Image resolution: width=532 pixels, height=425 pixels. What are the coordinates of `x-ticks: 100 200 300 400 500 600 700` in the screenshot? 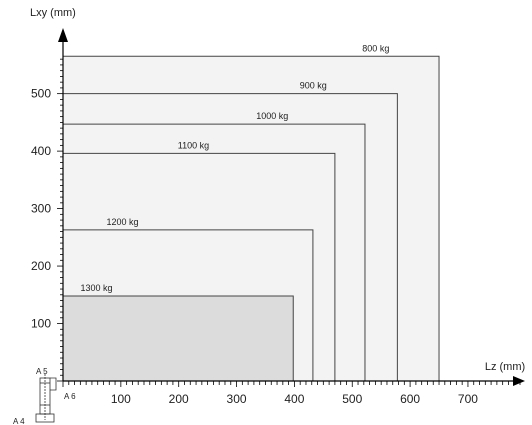 It's located at (291, 393).